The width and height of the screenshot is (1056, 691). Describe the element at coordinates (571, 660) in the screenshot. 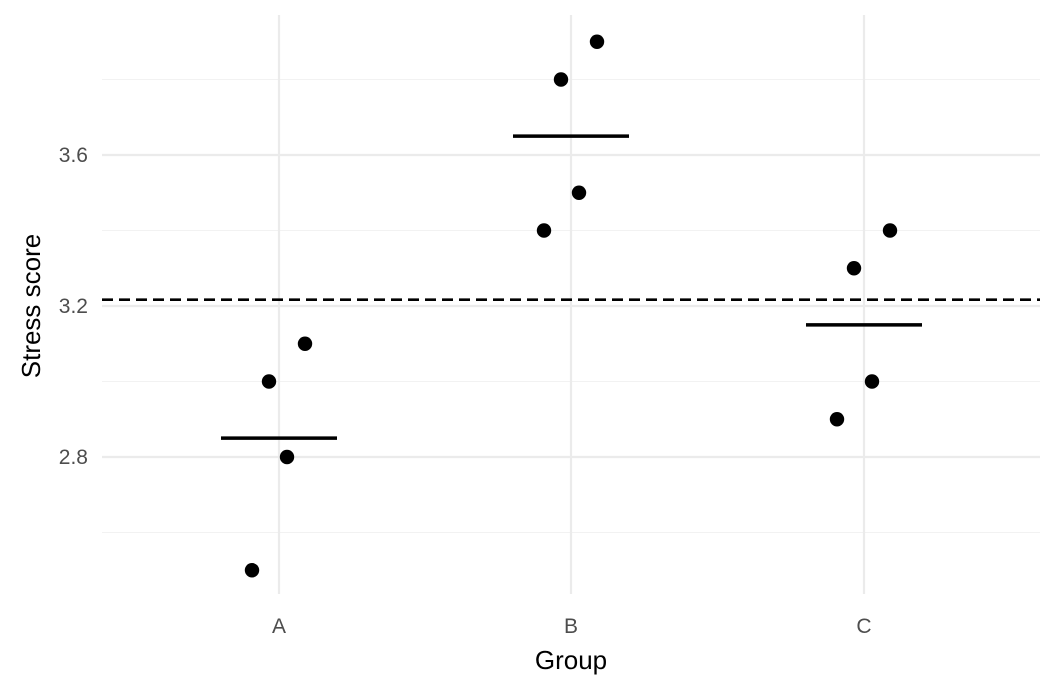

I see `x-axis-title: Group` at that location.